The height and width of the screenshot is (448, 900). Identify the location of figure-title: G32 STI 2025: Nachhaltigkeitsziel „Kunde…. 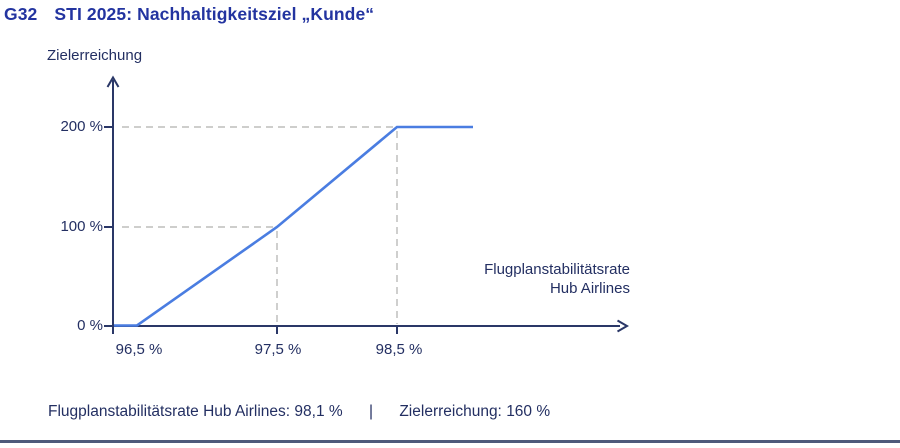
(189, 14).